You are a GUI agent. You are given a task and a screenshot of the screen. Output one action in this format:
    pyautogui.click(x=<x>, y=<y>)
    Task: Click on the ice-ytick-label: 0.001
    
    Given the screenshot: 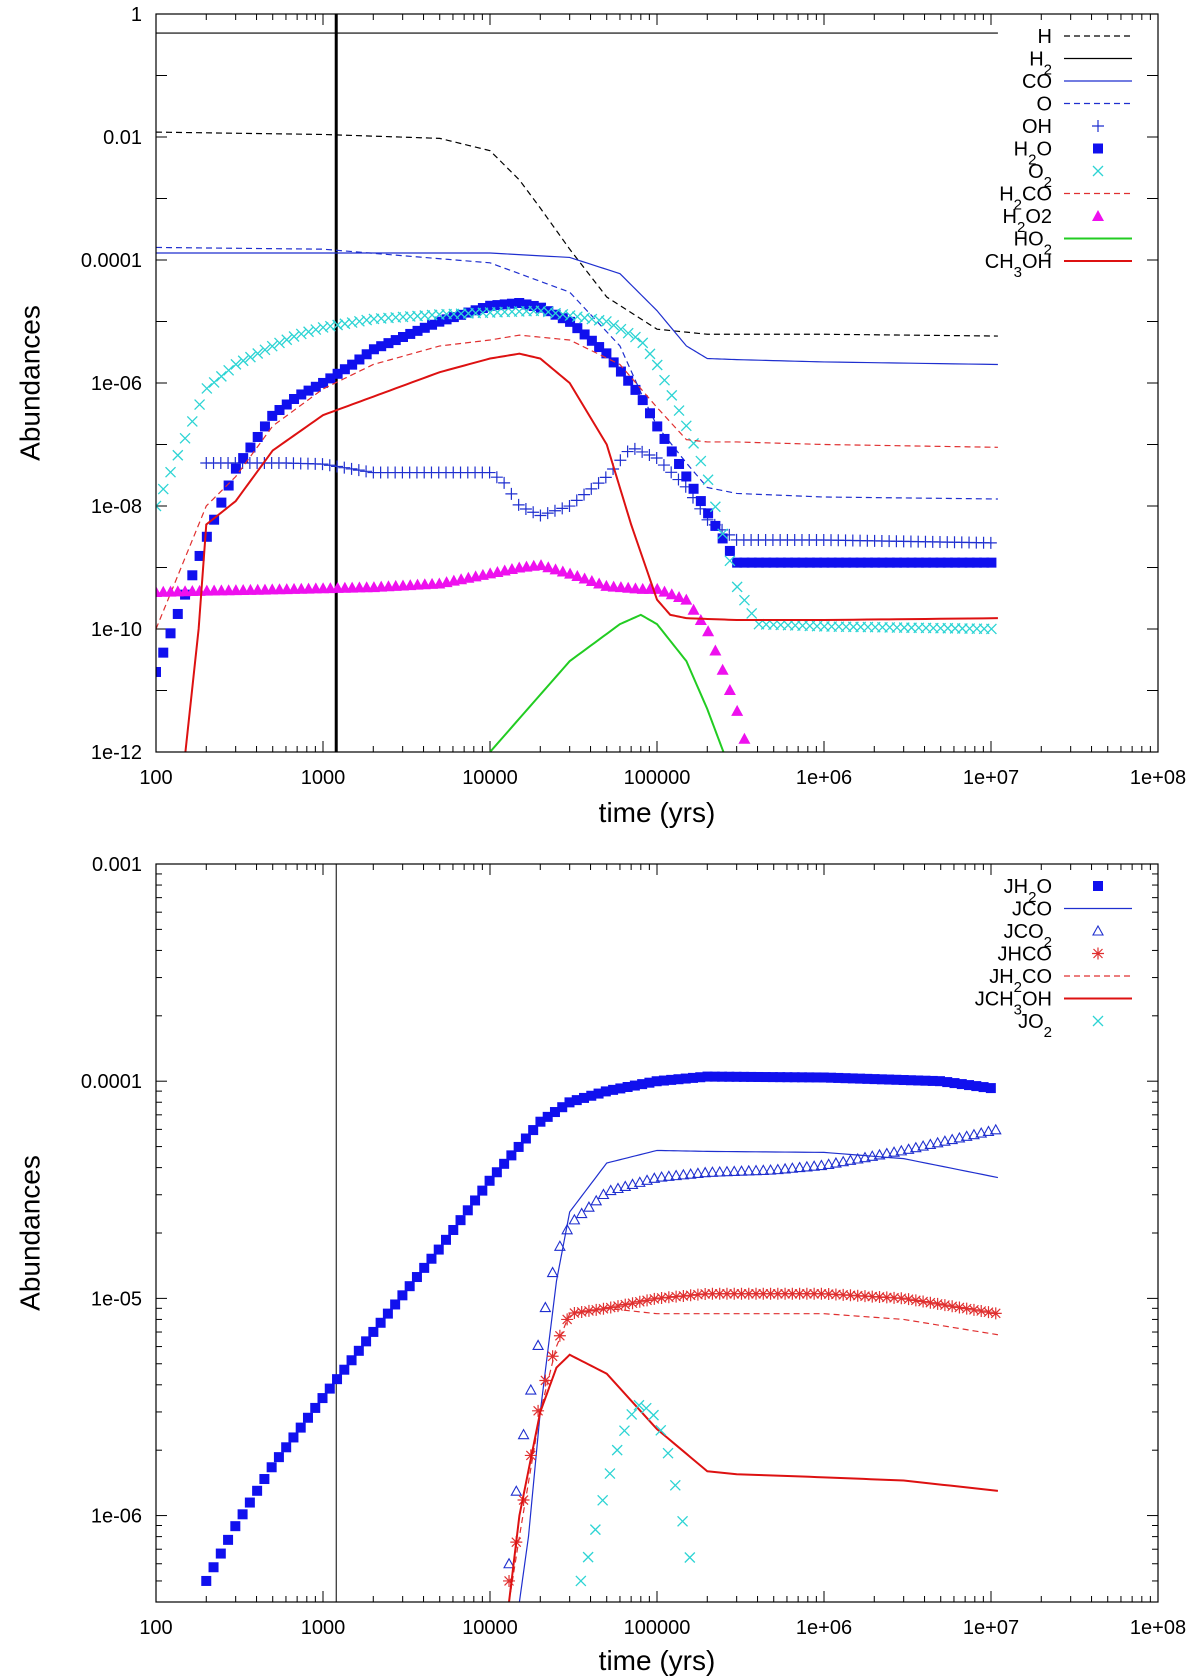 What is the action you would take?
    pyautogui.click(x=117, y=865)
    